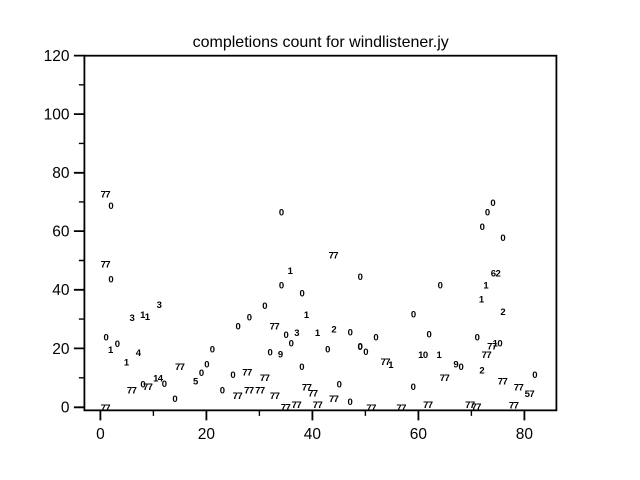 This screenshot has width=640, height=480. What do you see at coordinates (530, 394) in the screenshot?
I see `svg-text: 57` at bounding box center [530, 394].